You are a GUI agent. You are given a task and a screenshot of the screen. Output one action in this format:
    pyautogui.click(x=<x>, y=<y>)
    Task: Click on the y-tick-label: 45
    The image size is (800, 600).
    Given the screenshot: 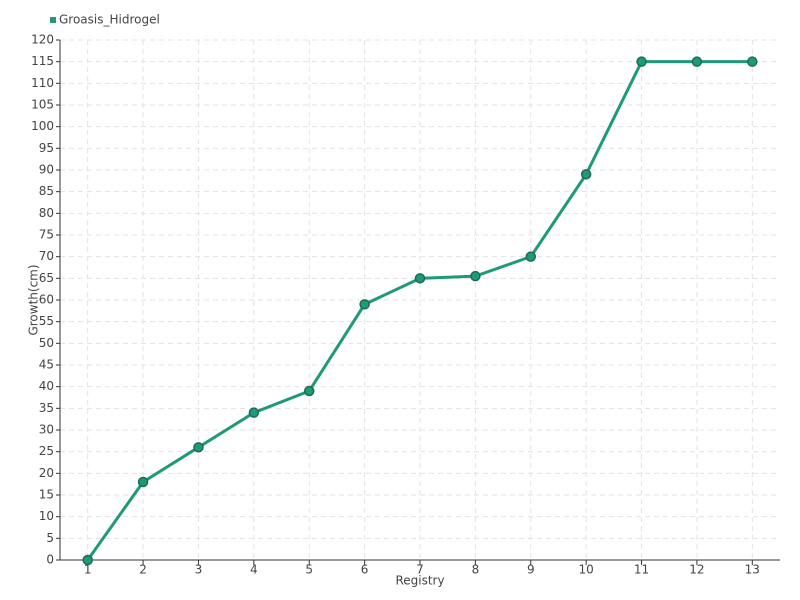 What is the action you would take?
    pyautogui.click(x=46, y=365)
    